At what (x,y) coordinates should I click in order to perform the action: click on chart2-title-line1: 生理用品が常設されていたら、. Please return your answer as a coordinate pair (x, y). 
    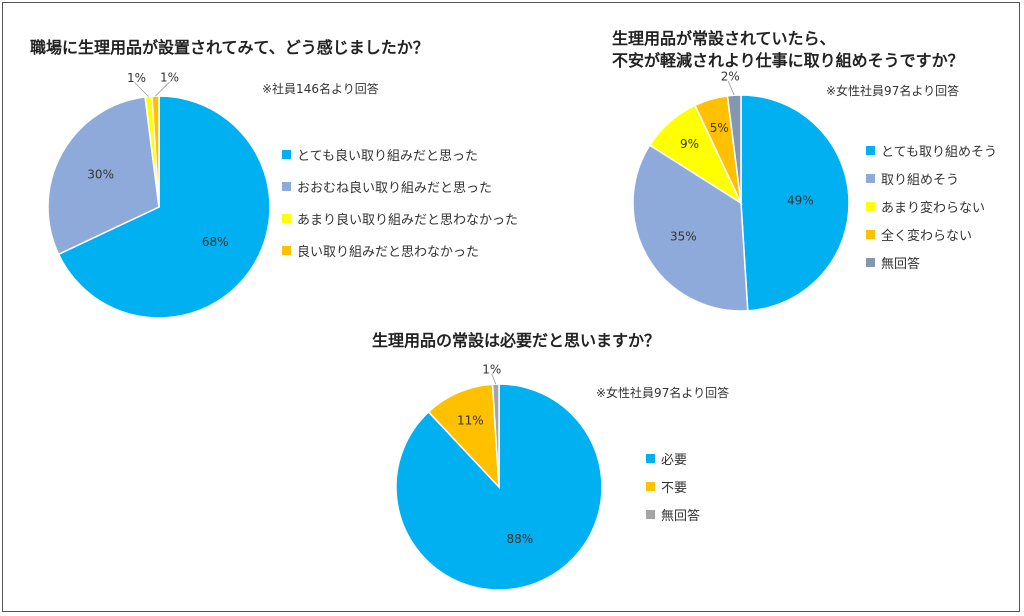
    Looking at the image, I should click on (724, 38).